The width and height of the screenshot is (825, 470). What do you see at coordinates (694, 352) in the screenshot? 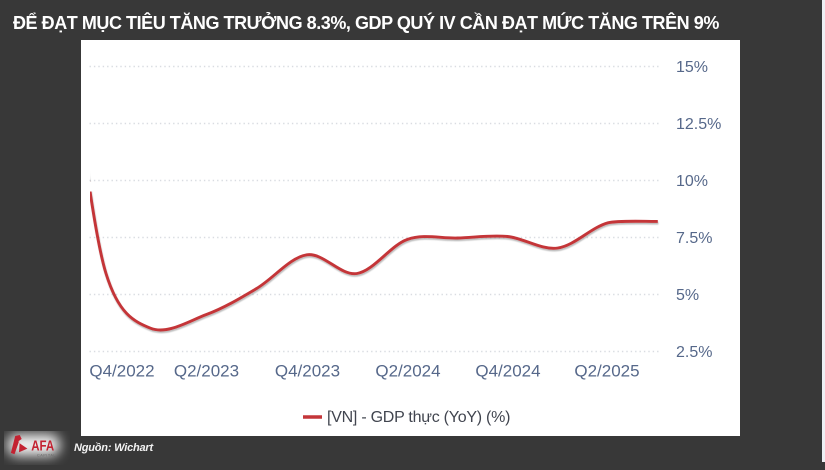
I see `svg-text: 2.5%` at bounding box center [694, 352].